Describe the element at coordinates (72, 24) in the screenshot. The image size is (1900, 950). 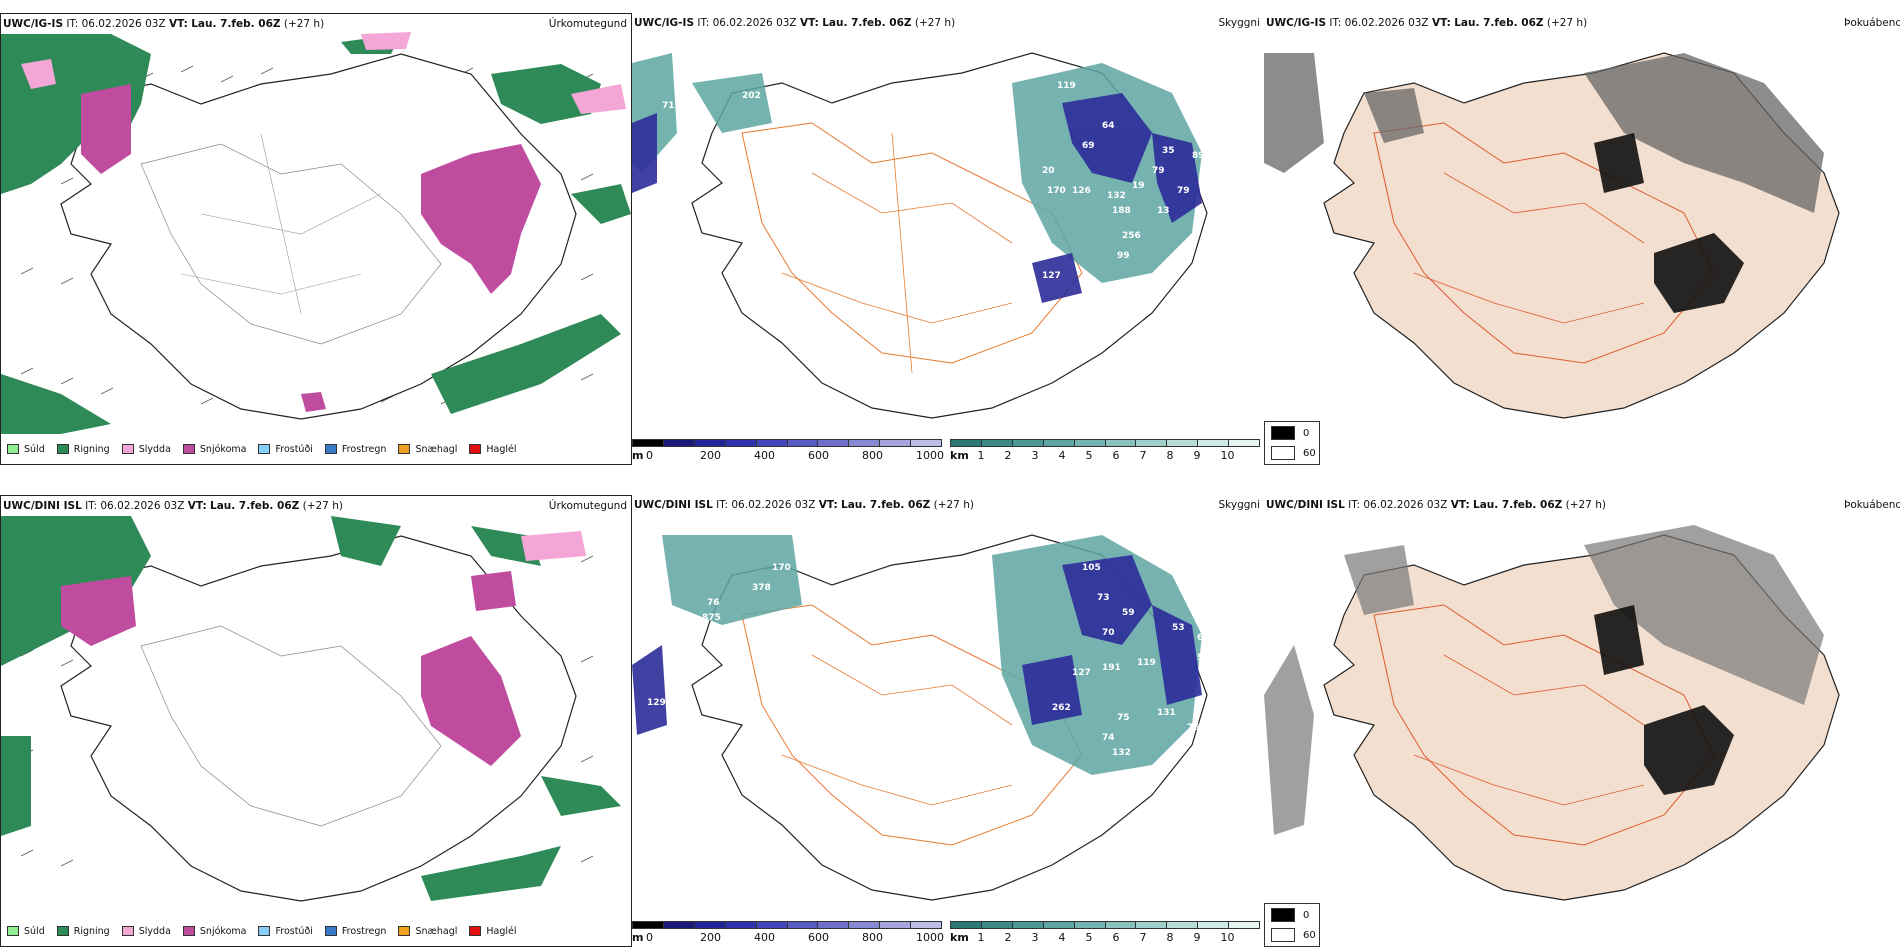
I see `it-label: IT:` at that location.